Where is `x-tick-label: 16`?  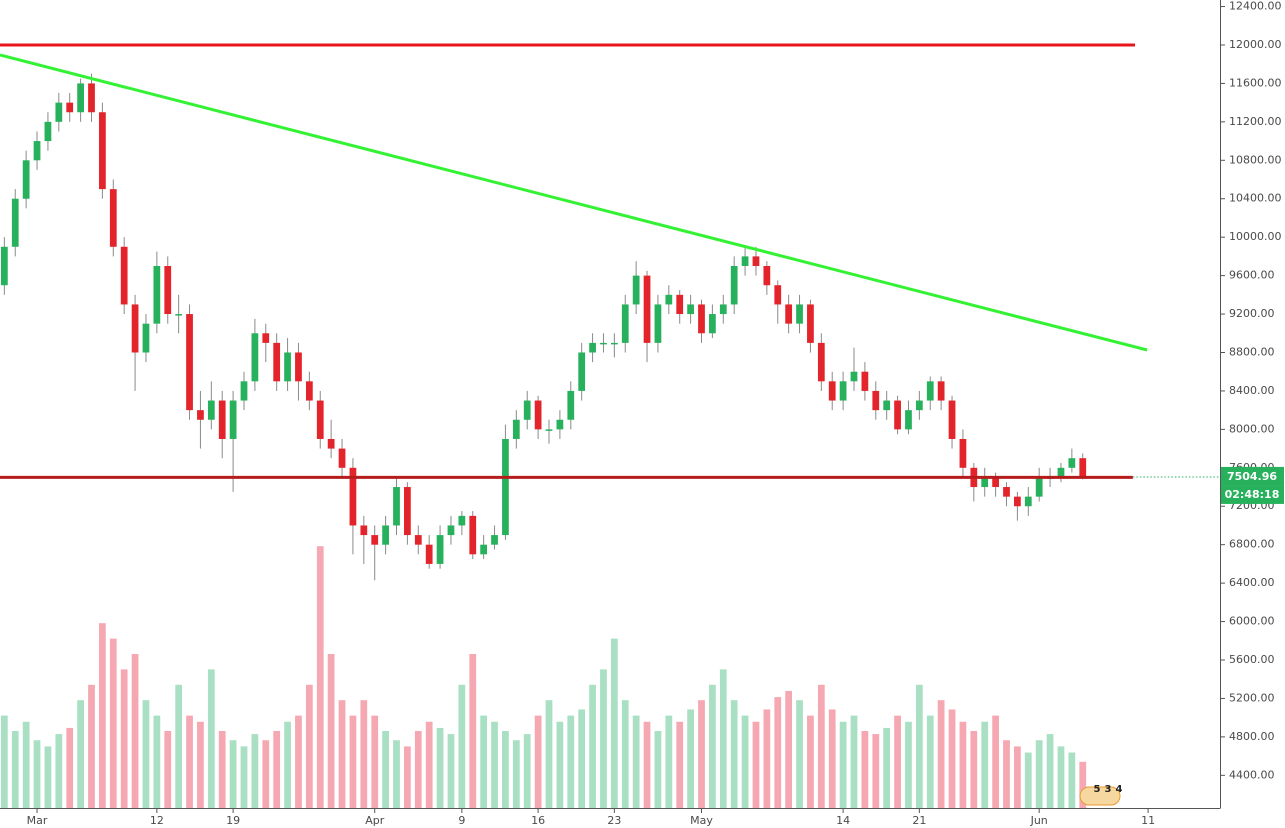
x-tick-label: 16 is located at coordinates (538, 820).